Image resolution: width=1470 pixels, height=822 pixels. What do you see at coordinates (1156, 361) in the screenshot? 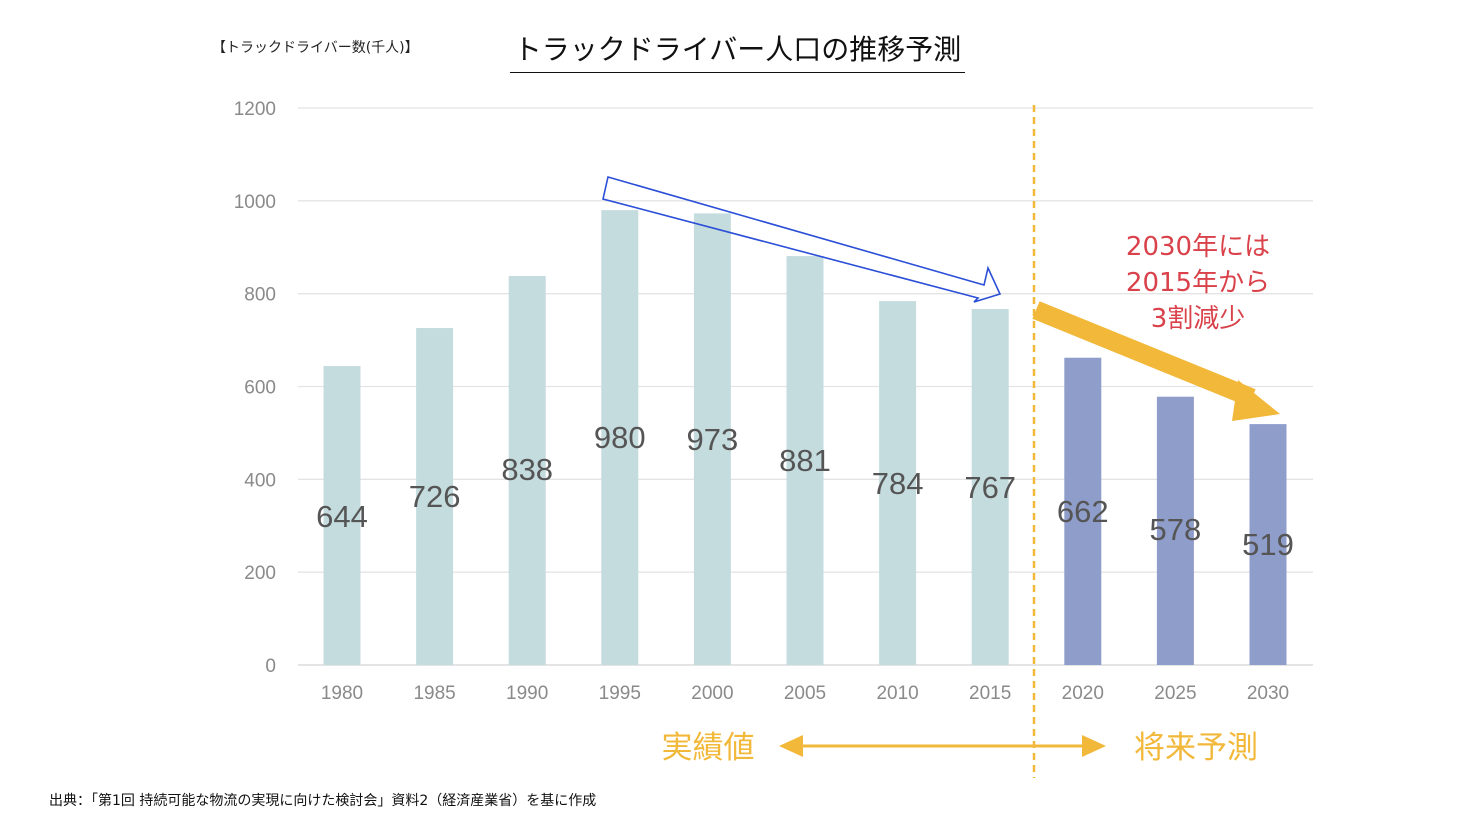
I see `forecast-decline-arrow` at bounding box center [1156, 361].